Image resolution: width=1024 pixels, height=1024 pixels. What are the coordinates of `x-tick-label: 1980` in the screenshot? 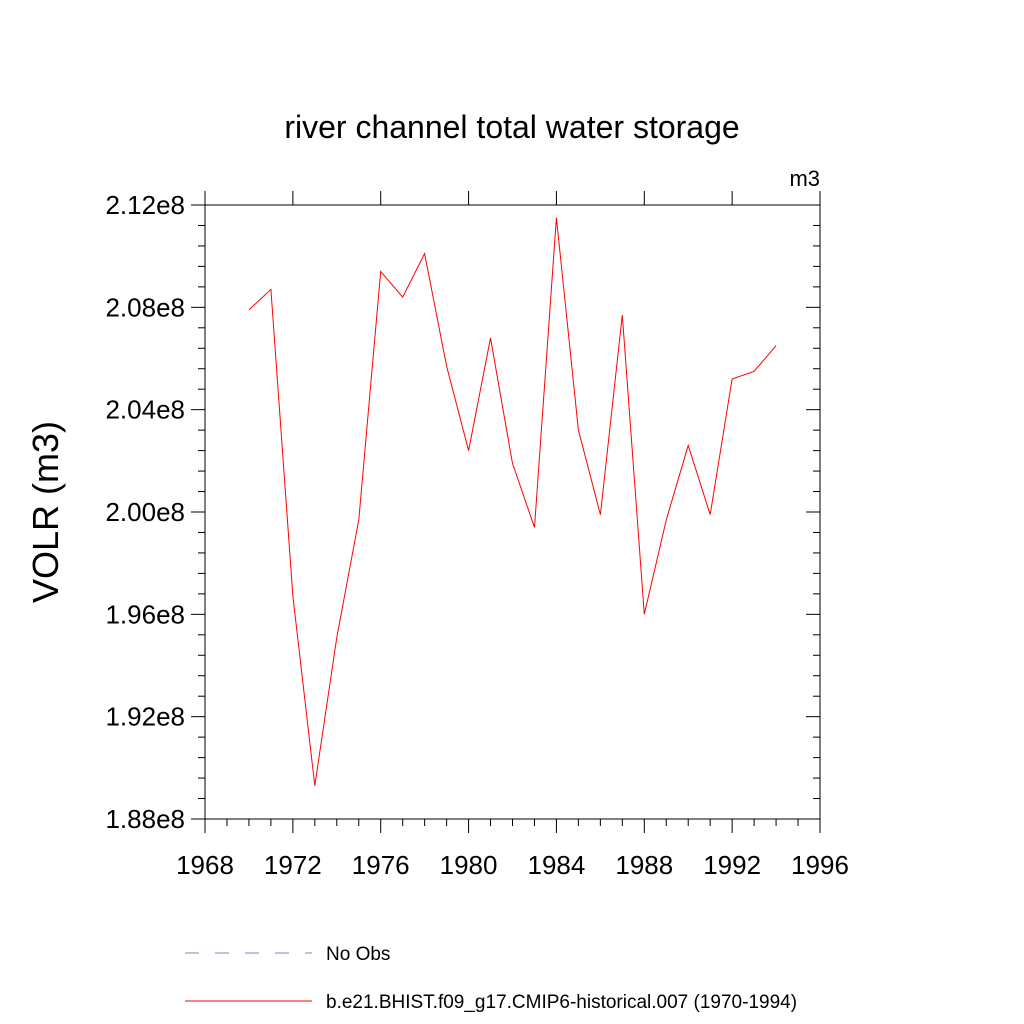 It's located at (469, 865).